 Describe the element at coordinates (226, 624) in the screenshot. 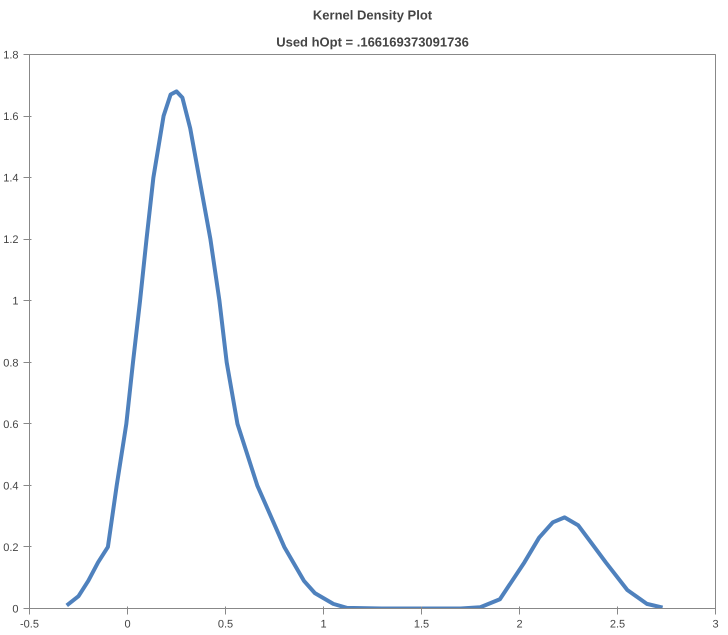

I see `x-tick-label: 0.5` at that location.